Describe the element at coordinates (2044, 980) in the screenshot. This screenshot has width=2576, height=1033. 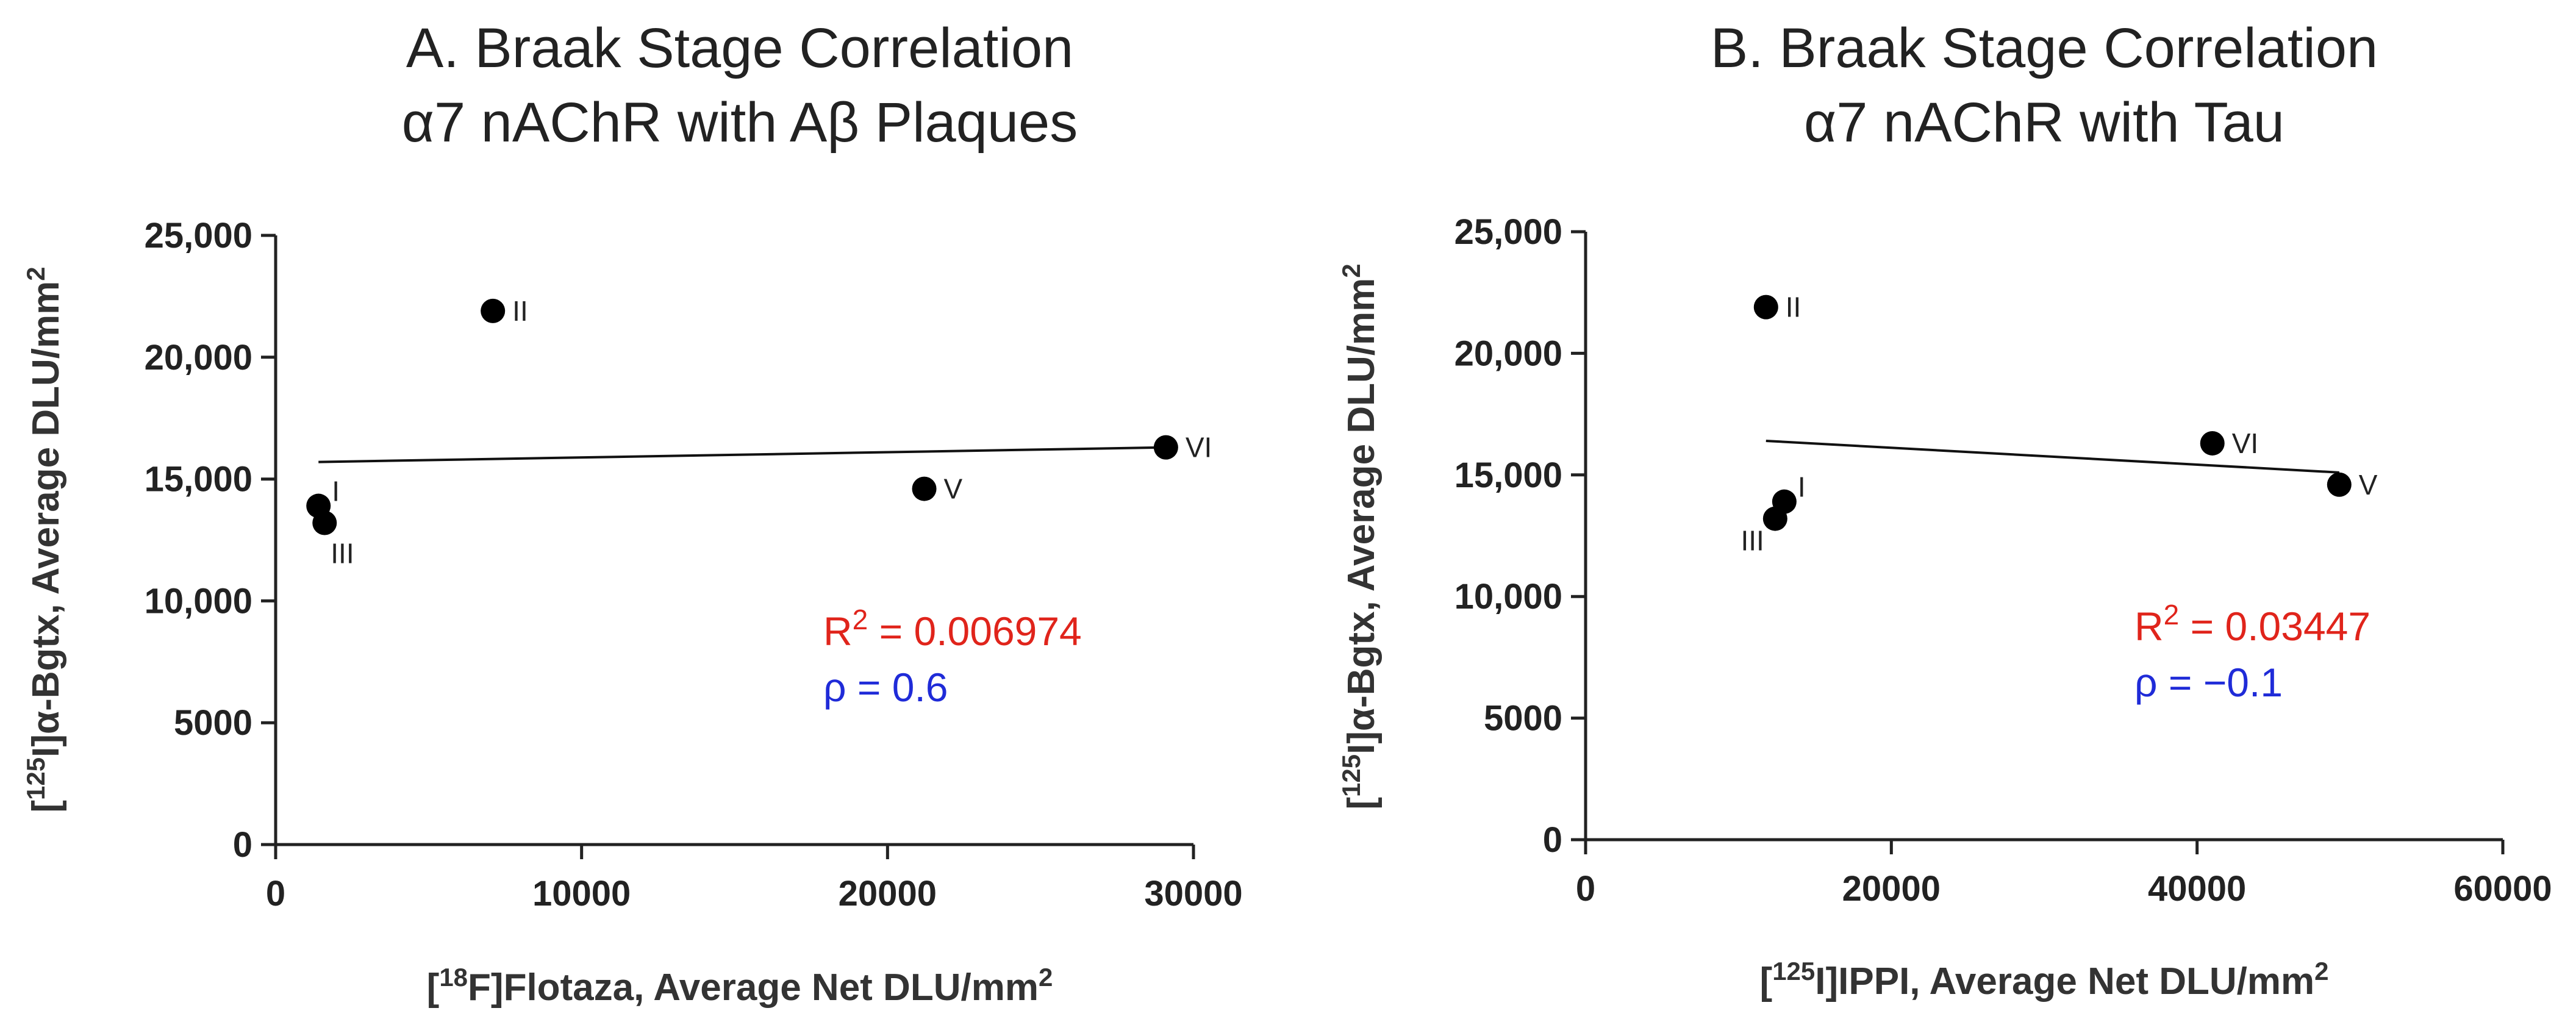
I see `x-axis-label: [125I]IPPI, Average Net DLU/mm2` at that location.